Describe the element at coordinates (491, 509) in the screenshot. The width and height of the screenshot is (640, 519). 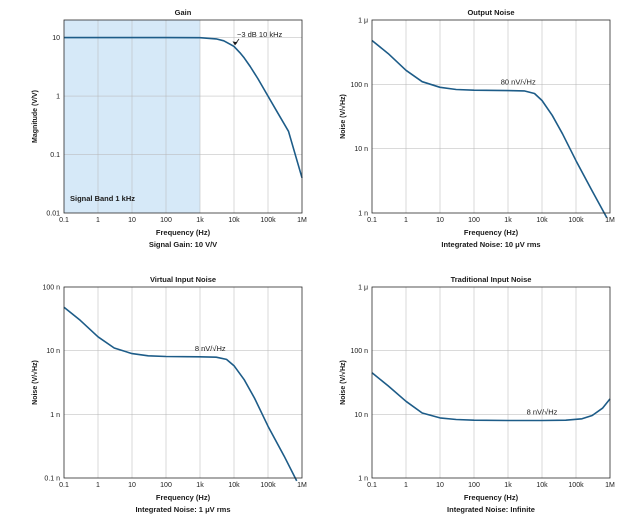
I see `chart-caption: Integrated Noise: Infinite` at that location.